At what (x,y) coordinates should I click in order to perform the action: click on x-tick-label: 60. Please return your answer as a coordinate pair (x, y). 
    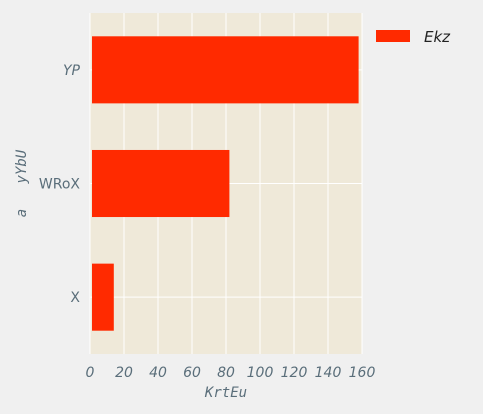
    Looking at the image, I should click on (192, 373).